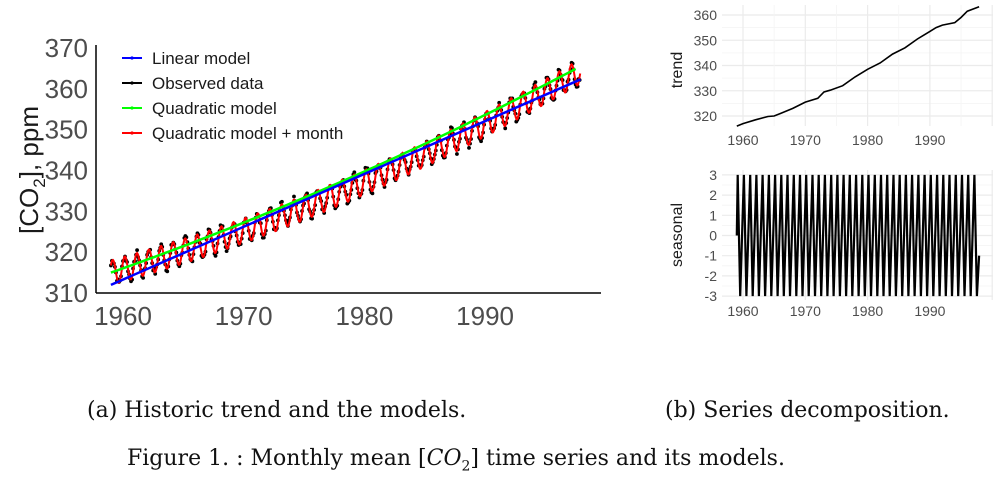  I want to click on legend-label: Observed data, so click(208, 83).